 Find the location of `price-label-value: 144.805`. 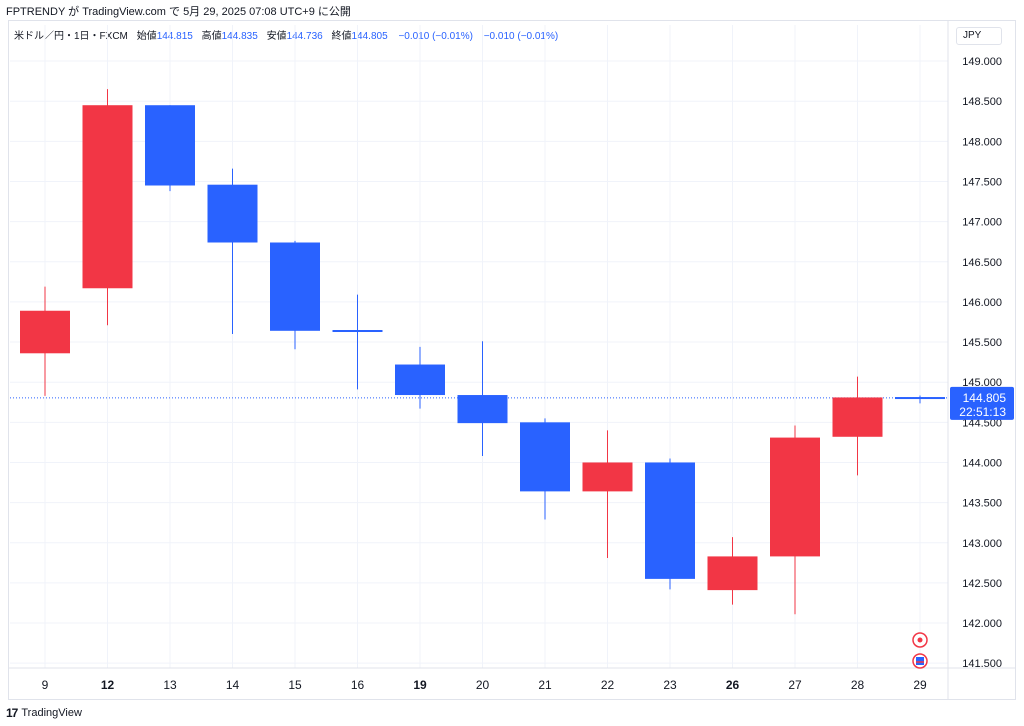

price-label-value: 144.805 is located at coordinates (985, 398).